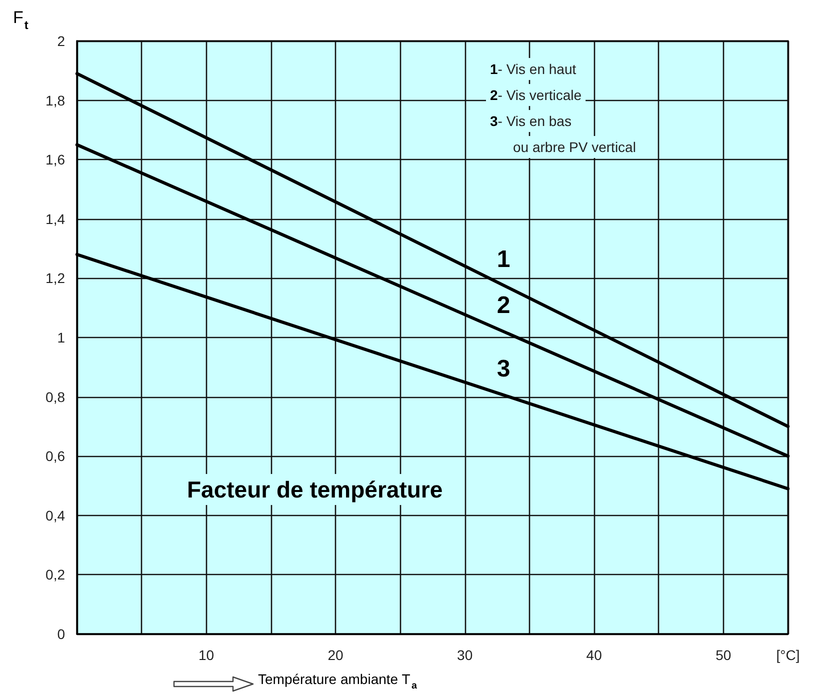 The height and width of the screenshot is (697, 828). I want to click on annotation: ou arbre PV vertical, so click(574, 147).